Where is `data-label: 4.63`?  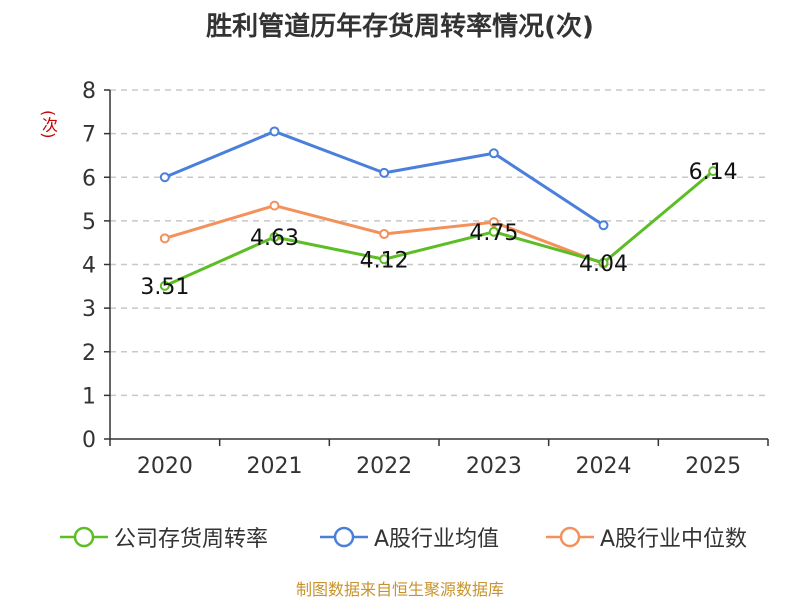
data-label: 4.63 is located at coordinates (274, 238).